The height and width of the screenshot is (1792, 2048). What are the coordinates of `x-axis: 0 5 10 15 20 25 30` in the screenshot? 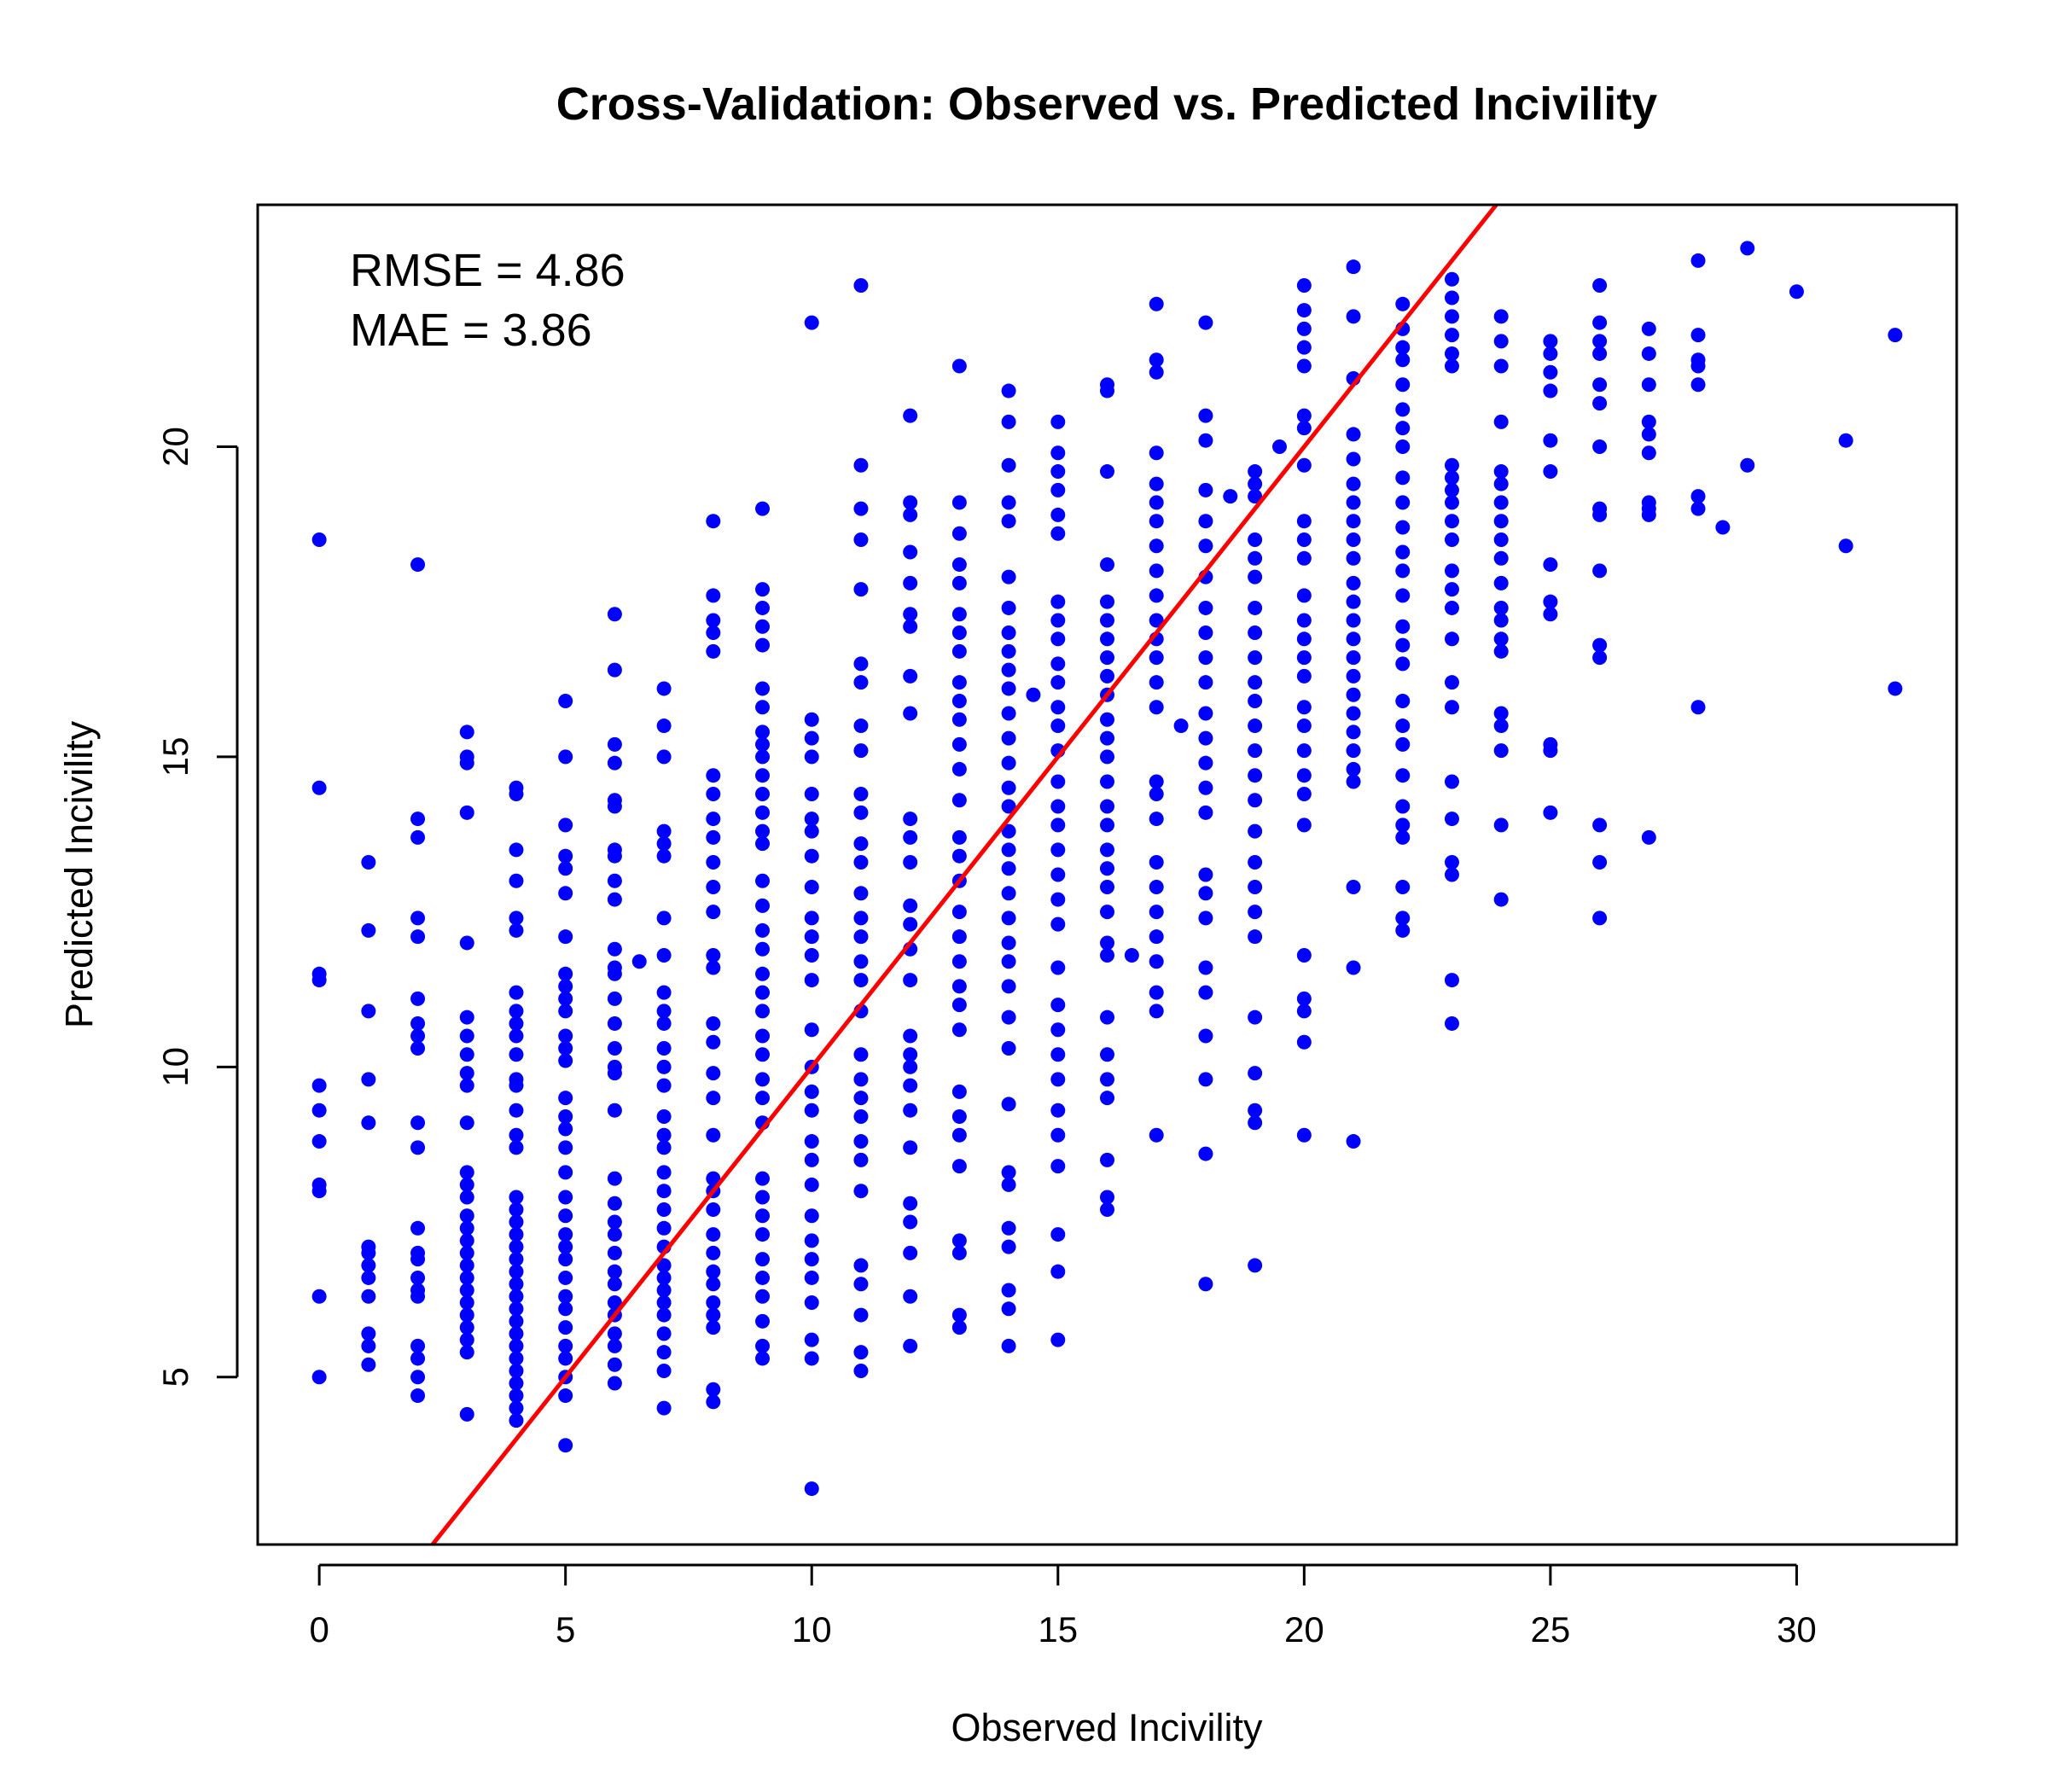 It's located at (1063, 1606).